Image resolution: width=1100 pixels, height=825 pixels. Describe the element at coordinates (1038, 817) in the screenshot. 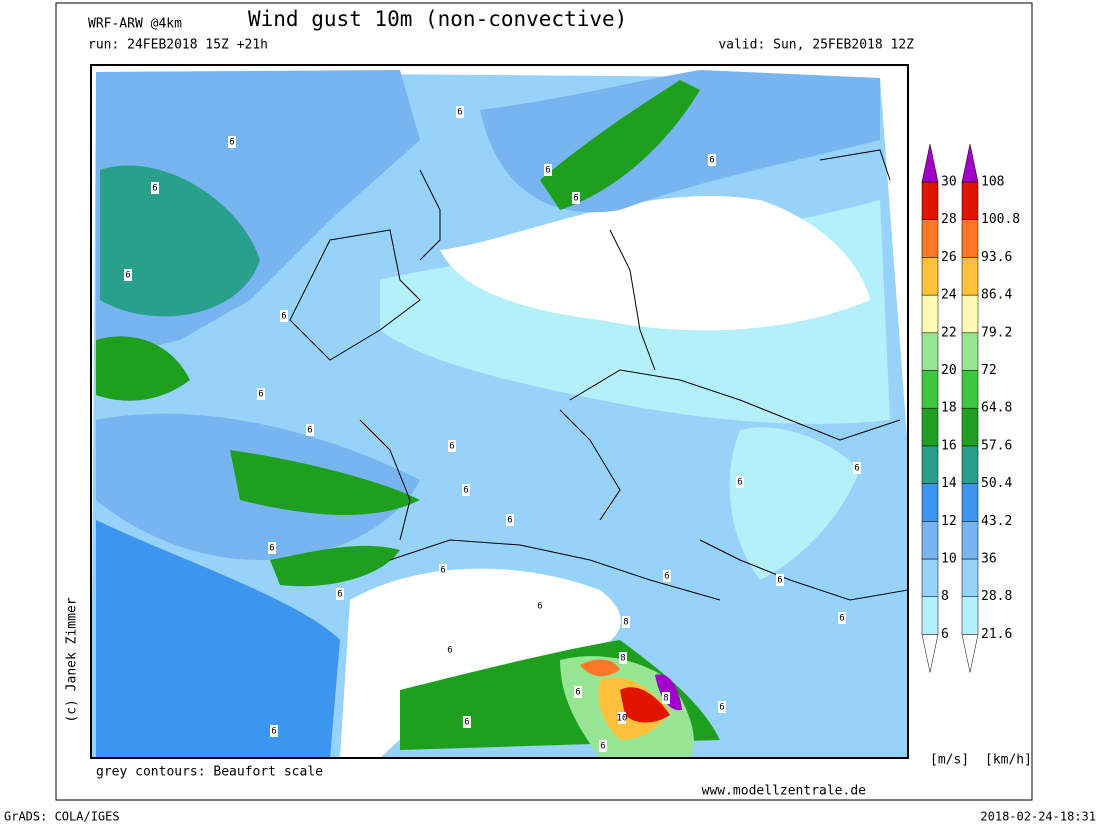

I see `footer-right: 2018-02-24-18:31` at that location.